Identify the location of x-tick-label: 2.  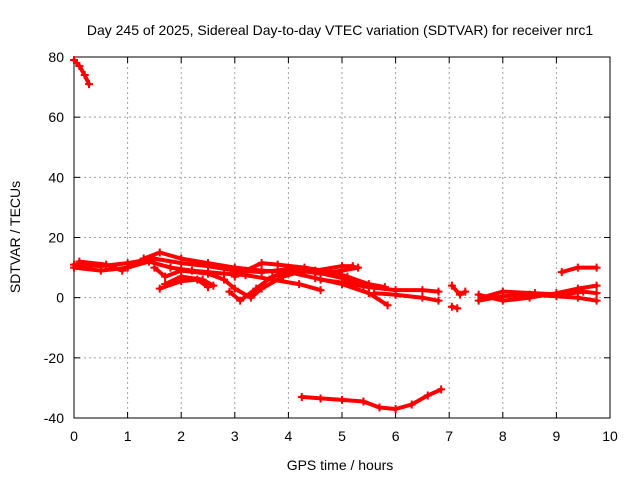
(181, 436).